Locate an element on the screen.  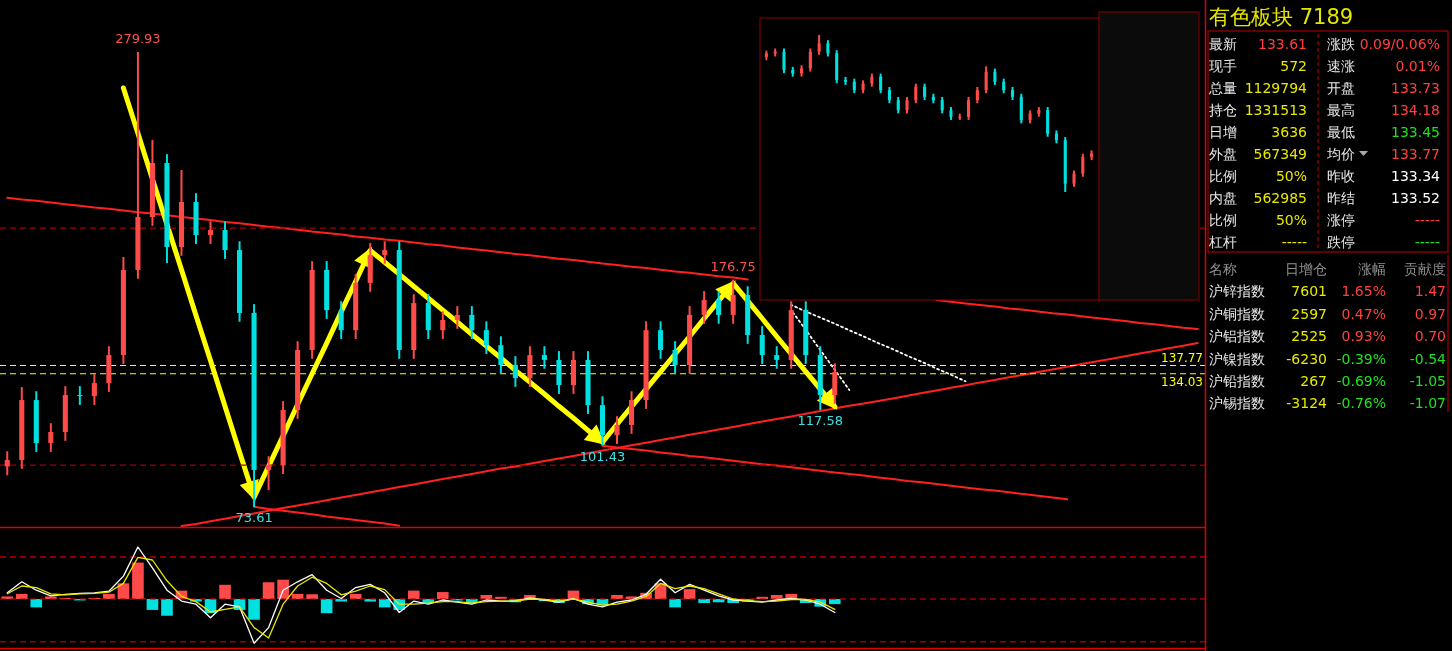
text: 133.45 is located at coordinates (1415, 132).